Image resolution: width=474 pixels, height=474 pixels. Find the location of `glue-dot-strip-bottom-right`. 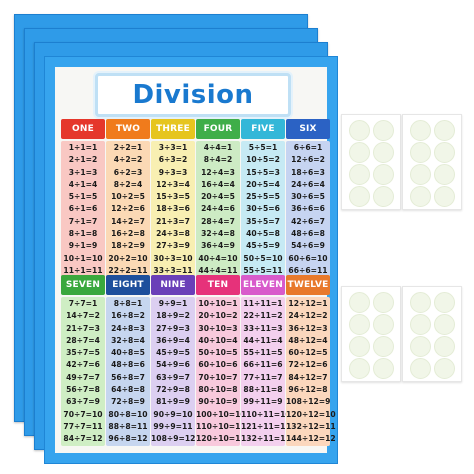

glue-dot-strip-bottom-right is located at coordinates (432, 334).